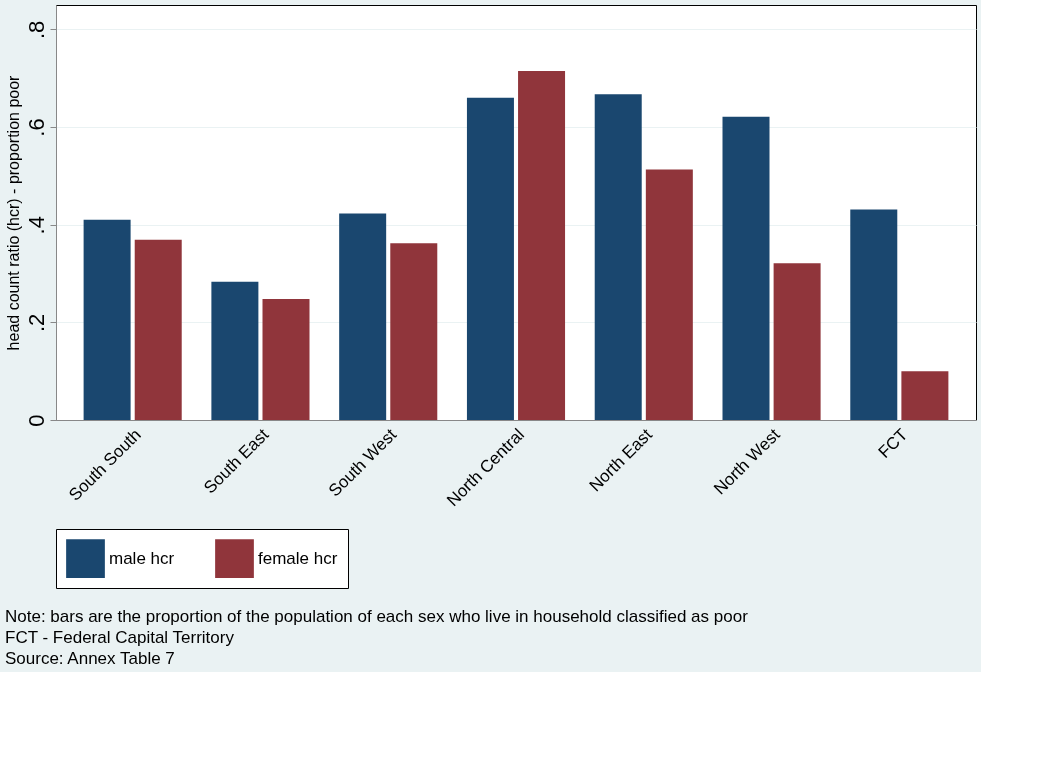 The image size is (1052, 772). I want to click on text: FCT - Federal Capital Territory, so click(120, 637).